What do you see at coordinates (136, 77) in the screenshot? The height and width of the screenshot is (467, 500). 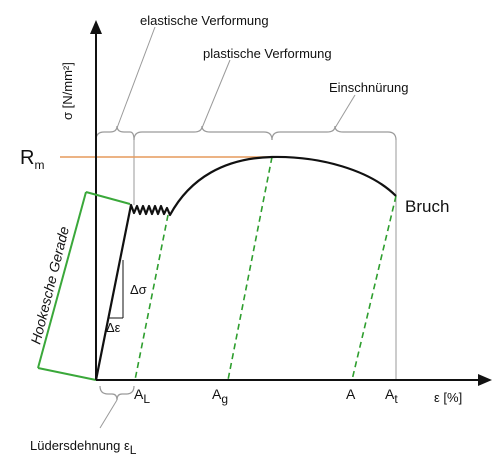 I see `leader-elastic` at bounding box center [136, 77].